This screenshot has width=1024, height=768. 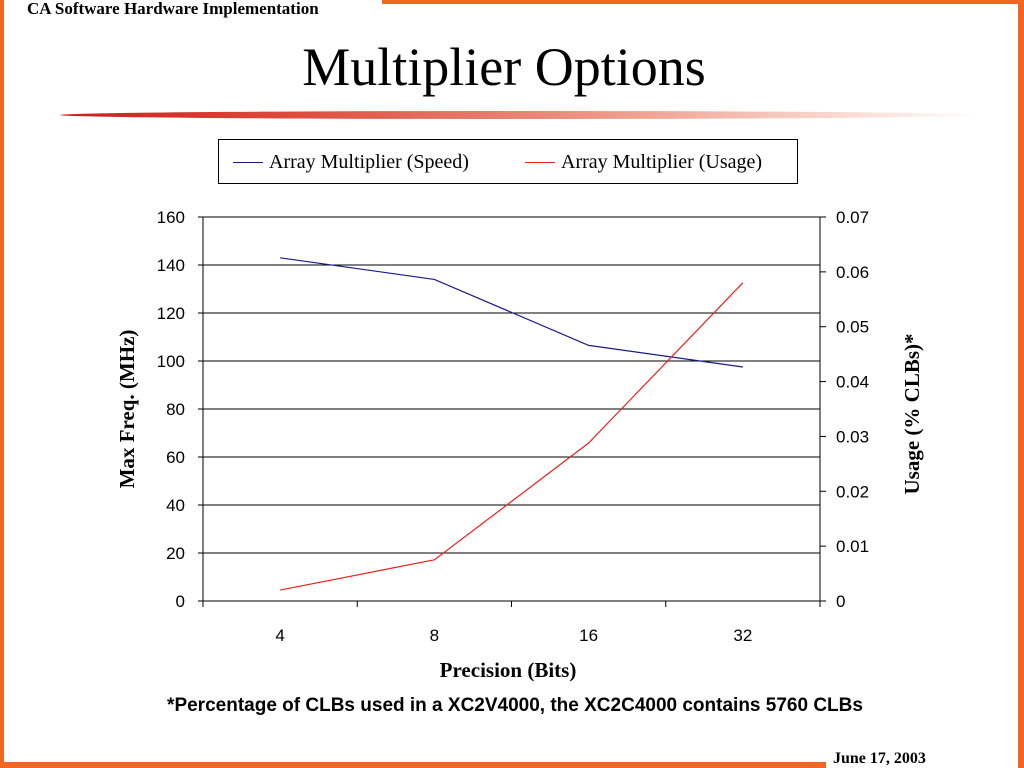 What do you see at coordinates (879, 758) in the screenshot?
I see `footer-date: June 17, 2003` at bounding box center [879, 758].